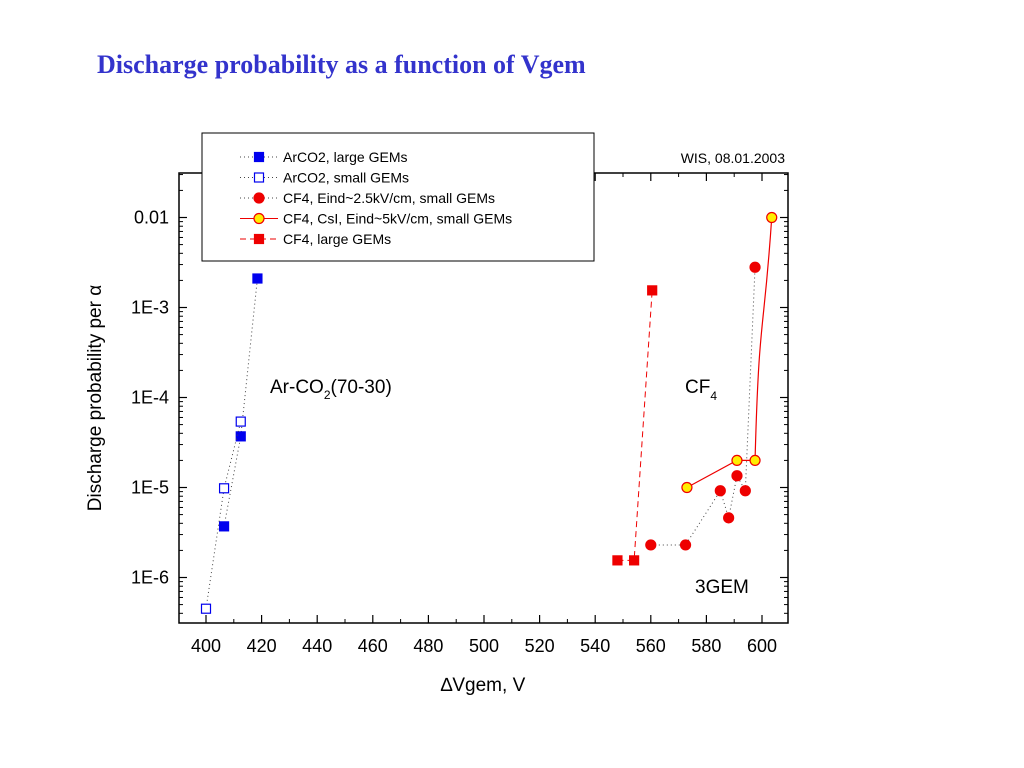  I want to click on x-tick-label: 460, so click(373, 646).